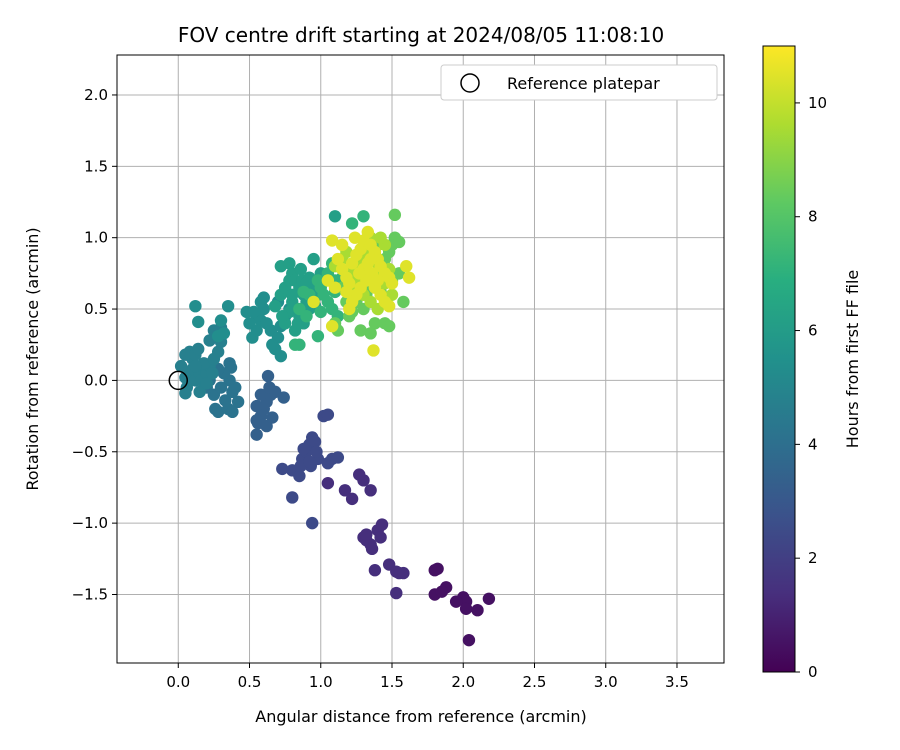 Image resolution: width=900 pixels, height=750 pixels. Describe the element at coordinates (779, 359) in the screenshot. I see `colorbar-gradient` at that location.